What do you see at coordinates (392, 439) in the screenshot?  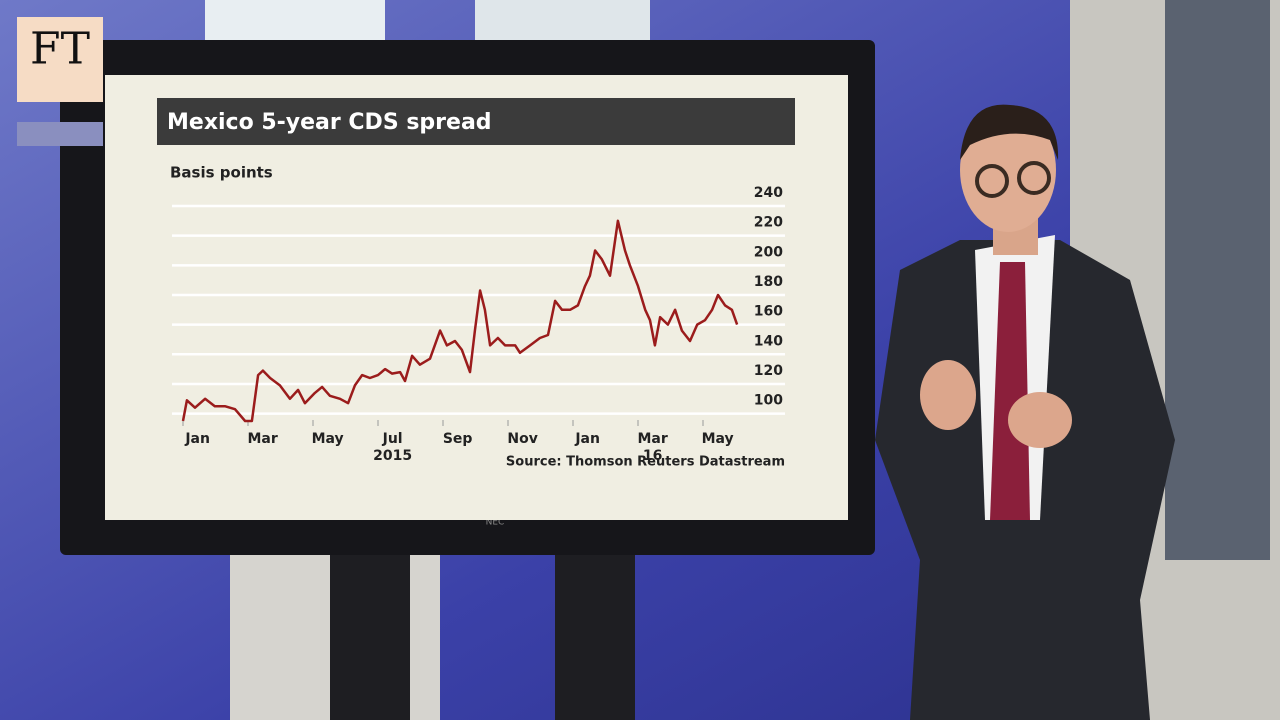 I see `x-tick-label: Jul` at bounding box center [392, 439].